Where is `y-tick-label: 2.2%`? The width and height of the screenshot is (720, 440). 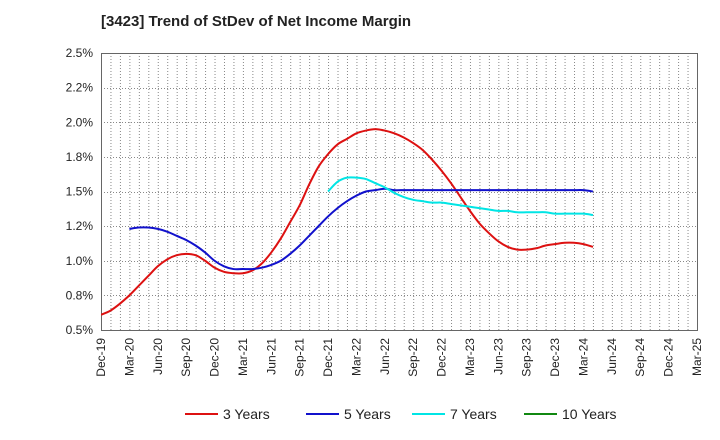
y-tick-label: 2.2% is located at coordinates (80, 88).